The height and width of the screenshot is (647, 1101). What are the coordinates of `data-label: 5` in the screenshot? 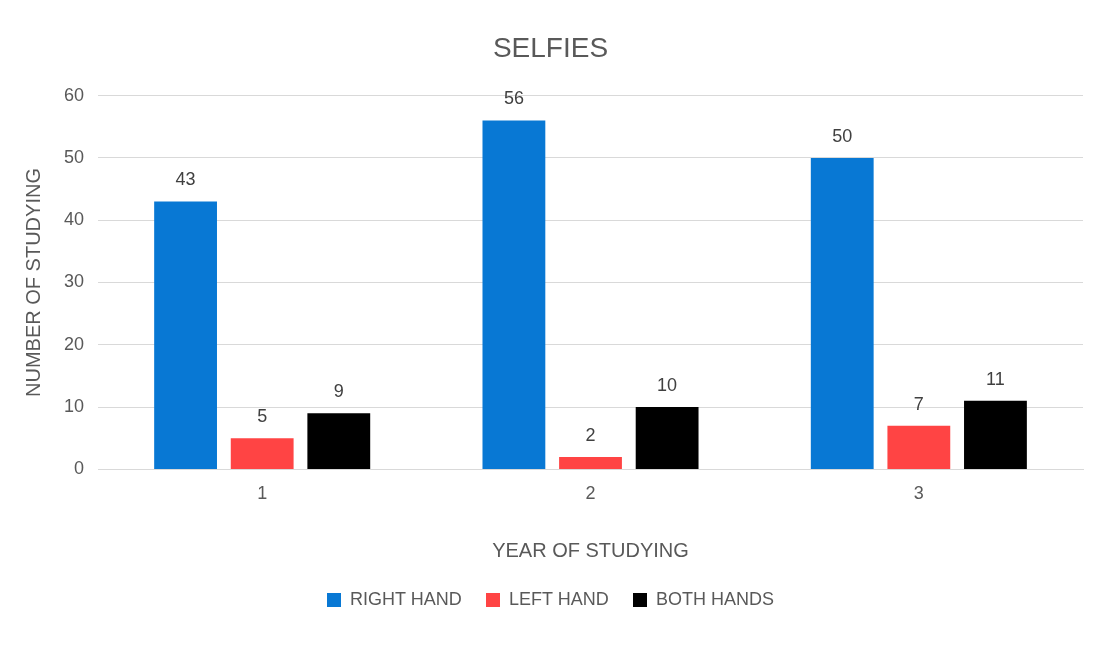 It's located at (262, 416).